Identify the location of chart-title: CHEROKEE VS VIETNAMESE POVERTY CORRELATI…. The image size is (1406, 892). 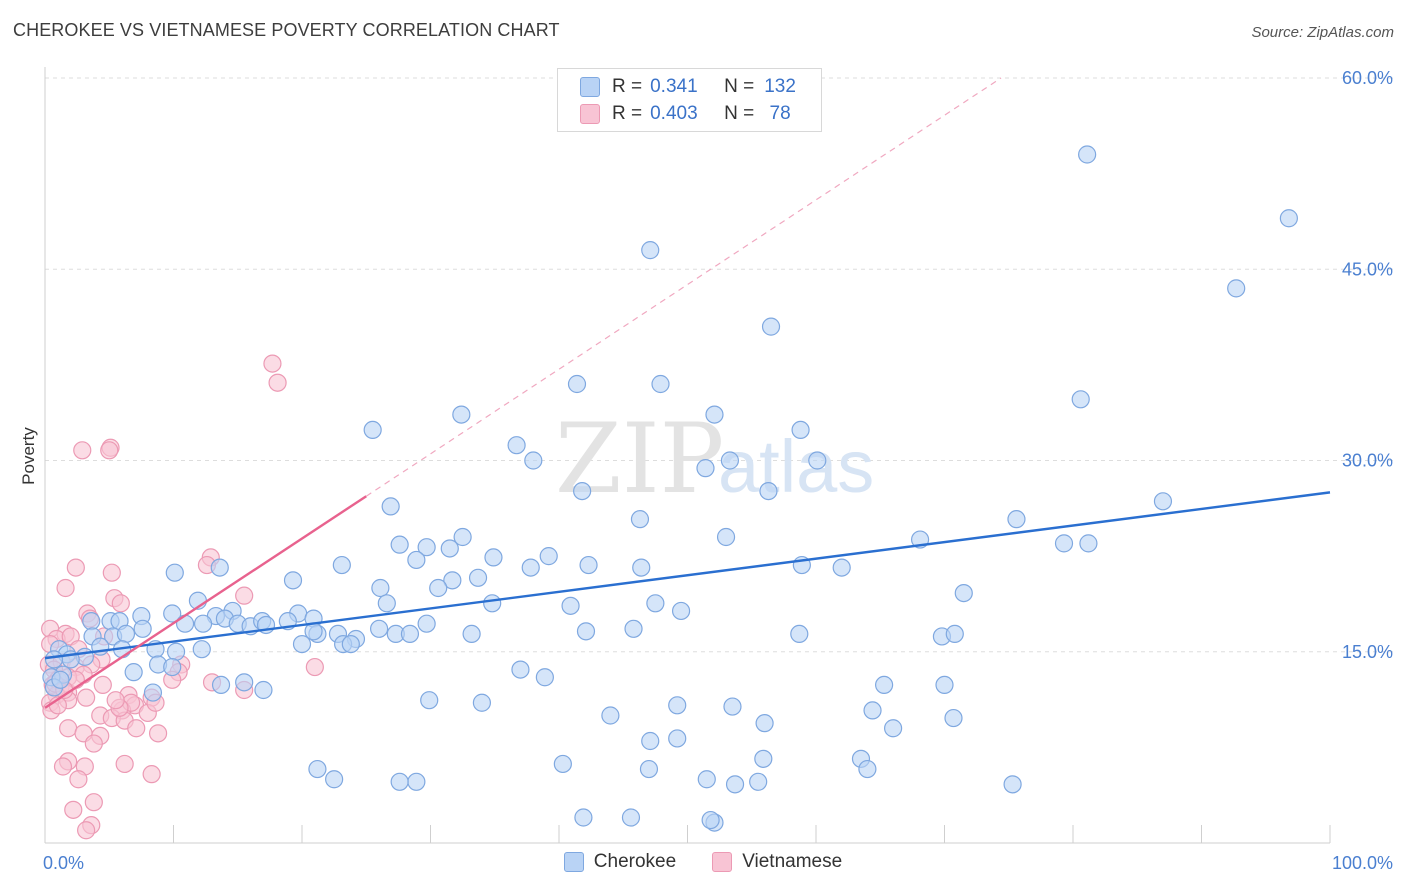
(286, 30).